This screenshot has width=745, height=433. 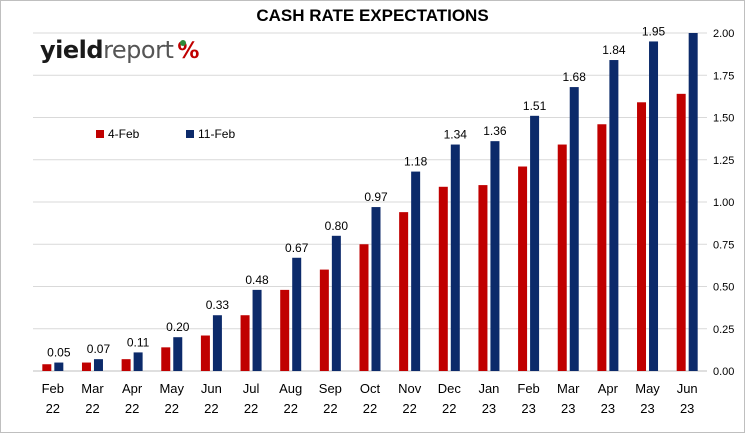 What do you see at coordinates (723, 119) in the screenshot?
I see `y-tick-label: 1.50` at bounding box center [723, 119].